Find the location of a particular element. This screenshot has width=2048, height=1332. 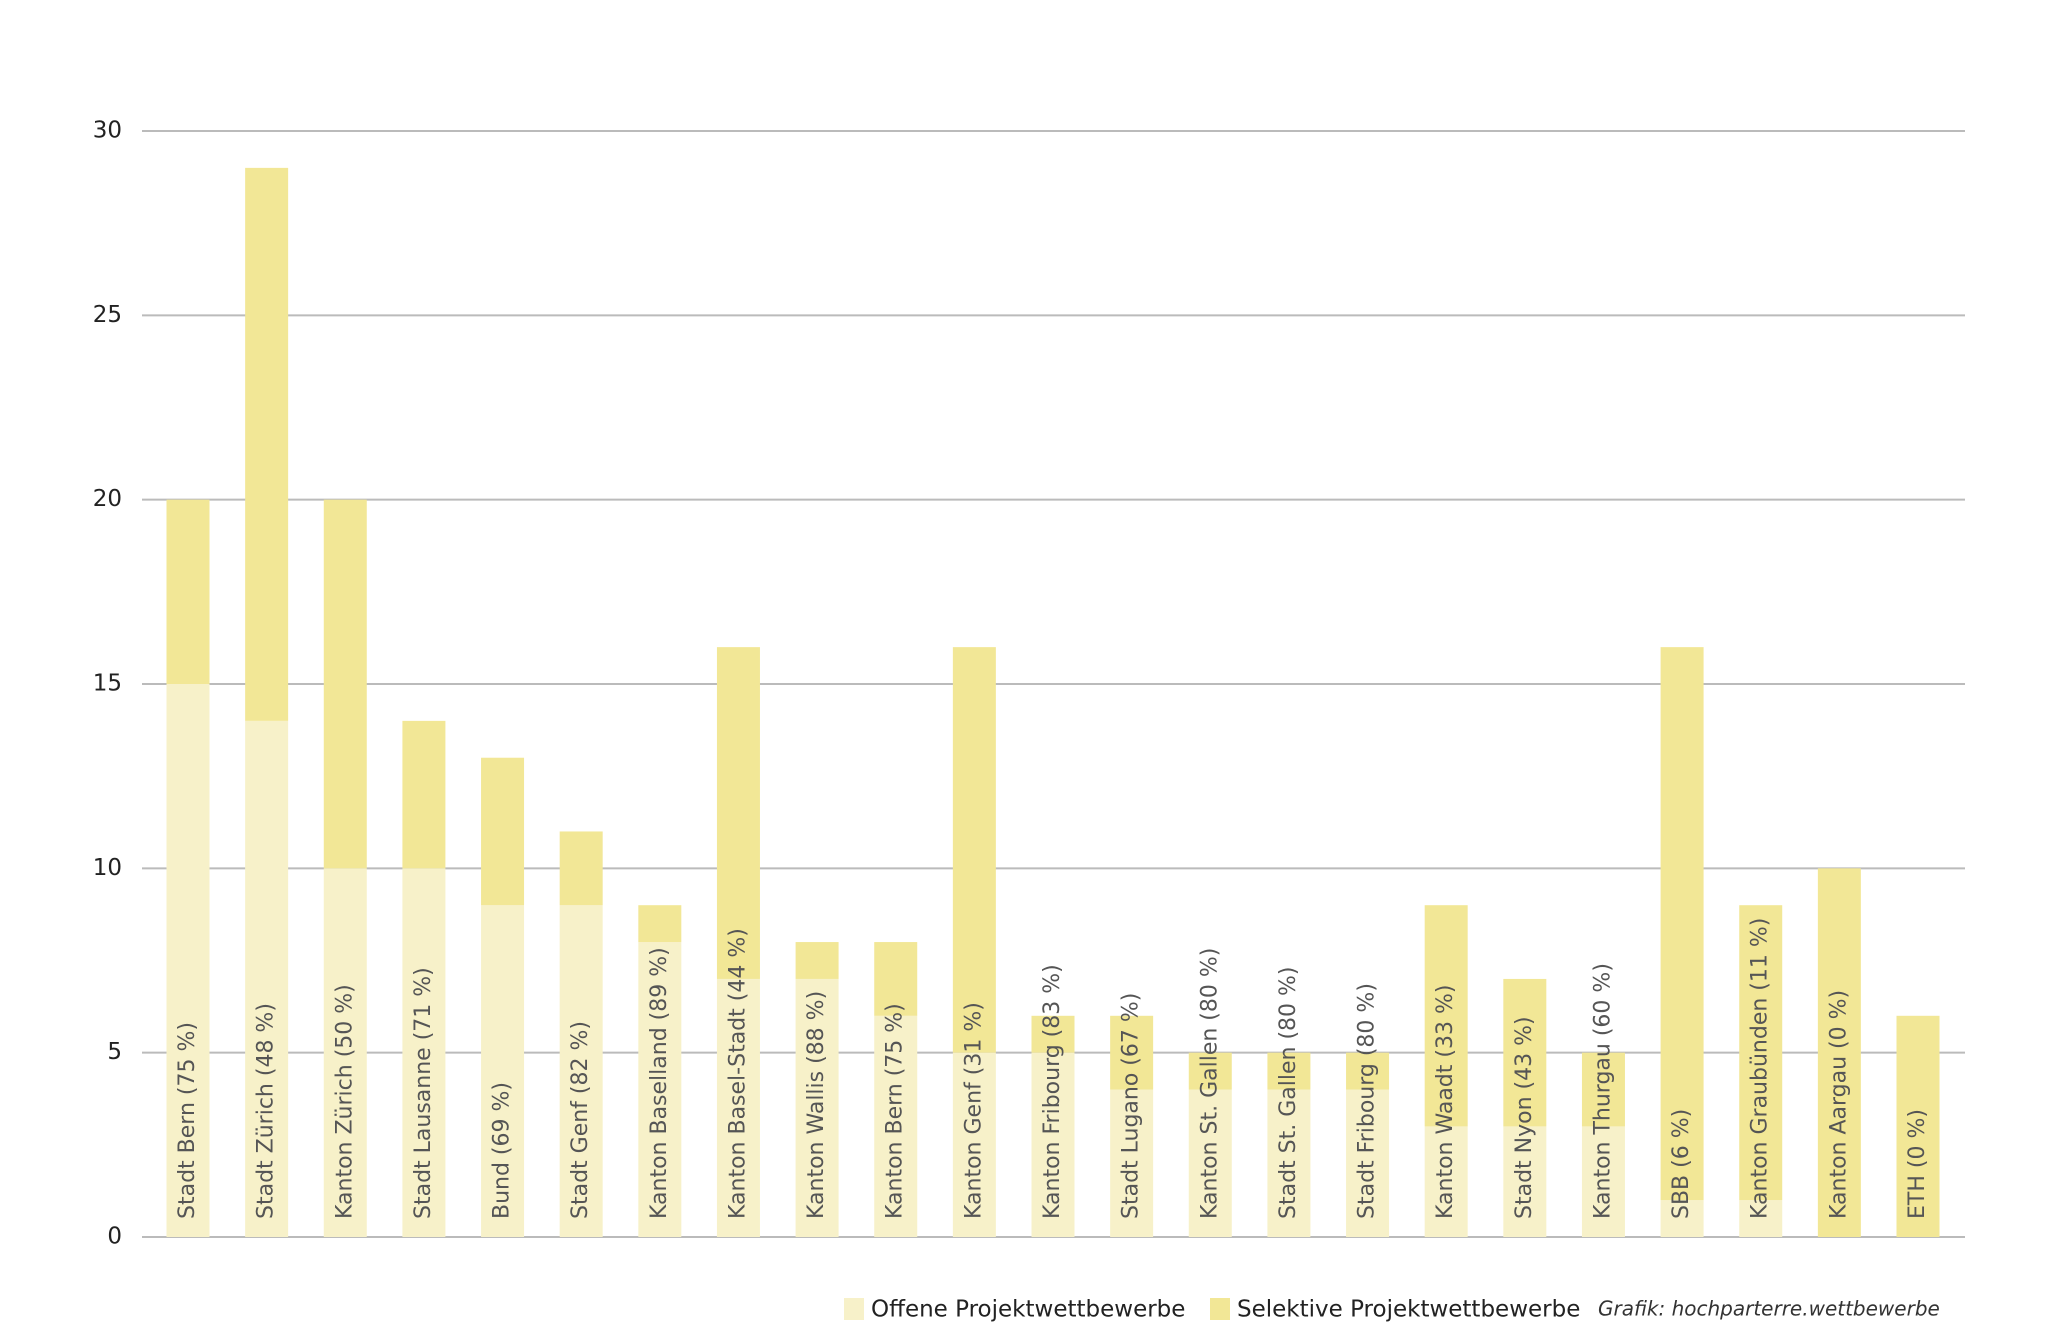

bar-label: Kanton Wallis (88 %) is located at coordinates (816, 1105).